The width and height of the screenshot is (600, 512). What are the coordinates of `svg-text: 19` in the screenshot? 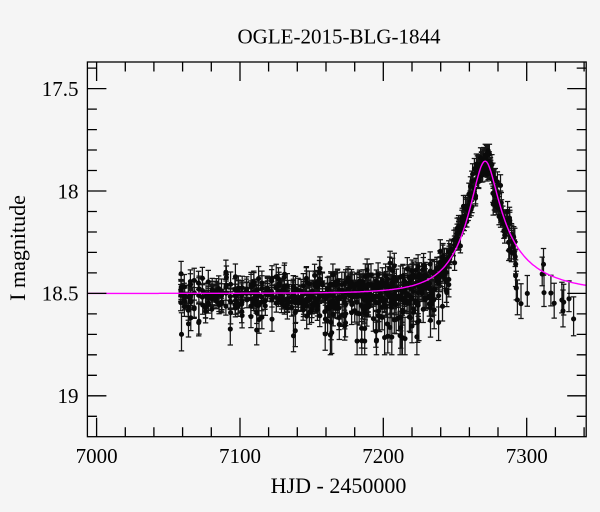 It's located at (68, 396).